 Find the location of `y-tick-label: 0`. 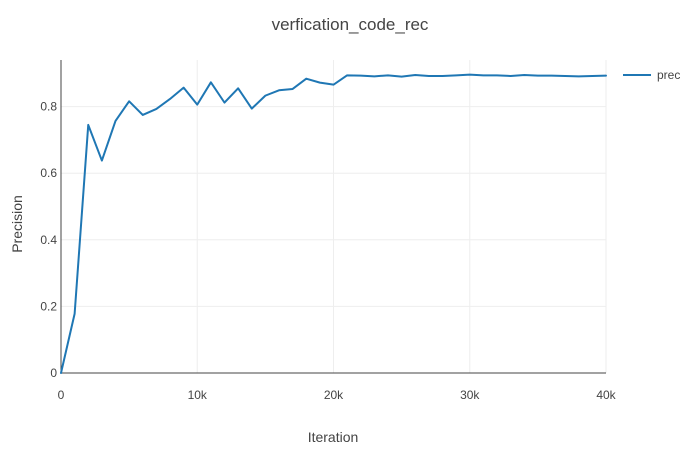

y-tick-label: 0 is located at coordinates (53, 373).